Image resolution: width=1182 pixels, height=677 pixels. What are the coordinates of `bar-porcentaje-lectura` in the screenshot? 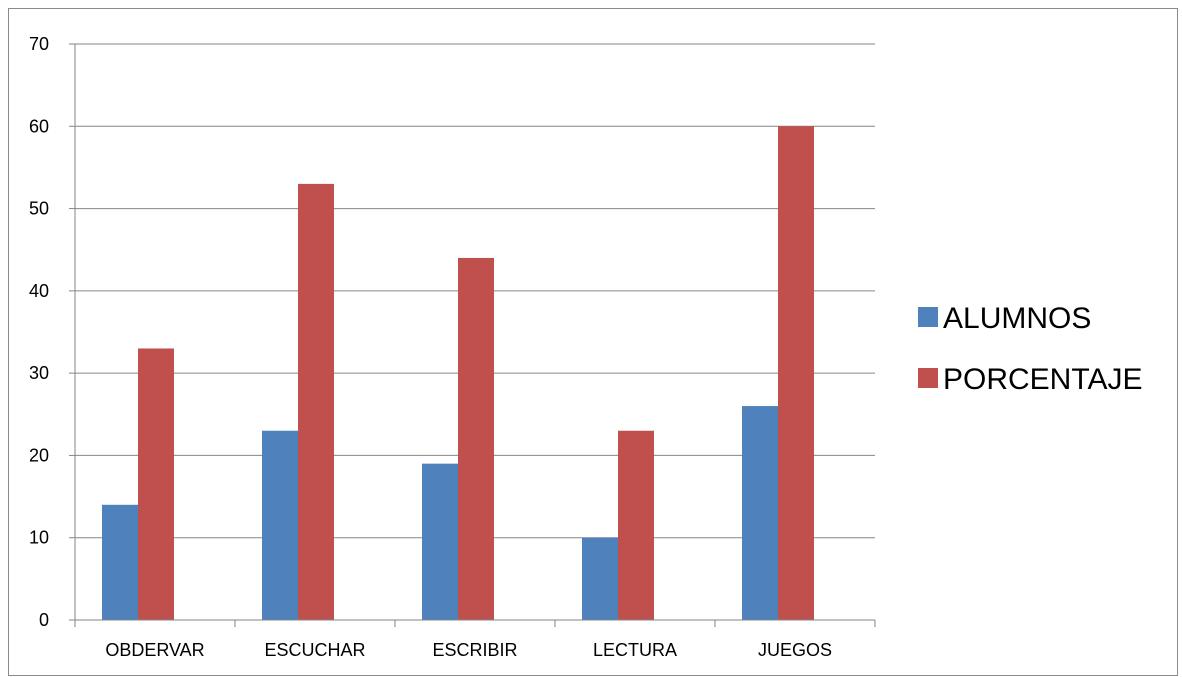 It's located at (636, 525).